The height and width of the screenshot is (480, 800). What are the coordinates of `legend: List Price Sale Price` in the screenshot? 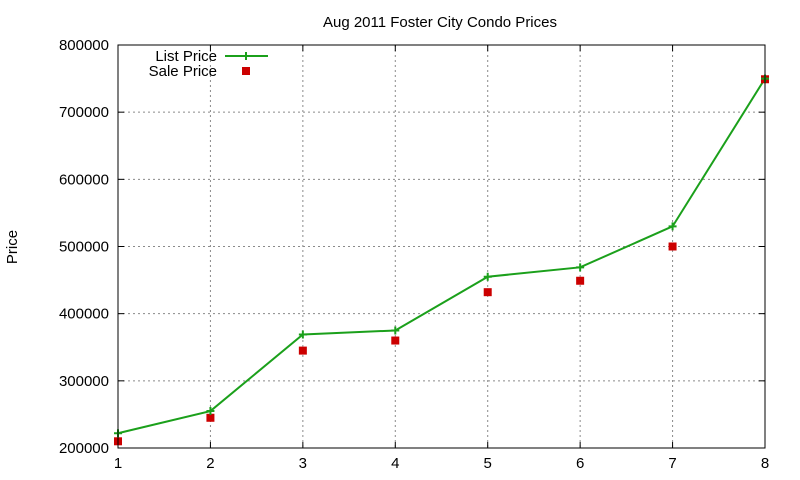 It's located at (208, 64).